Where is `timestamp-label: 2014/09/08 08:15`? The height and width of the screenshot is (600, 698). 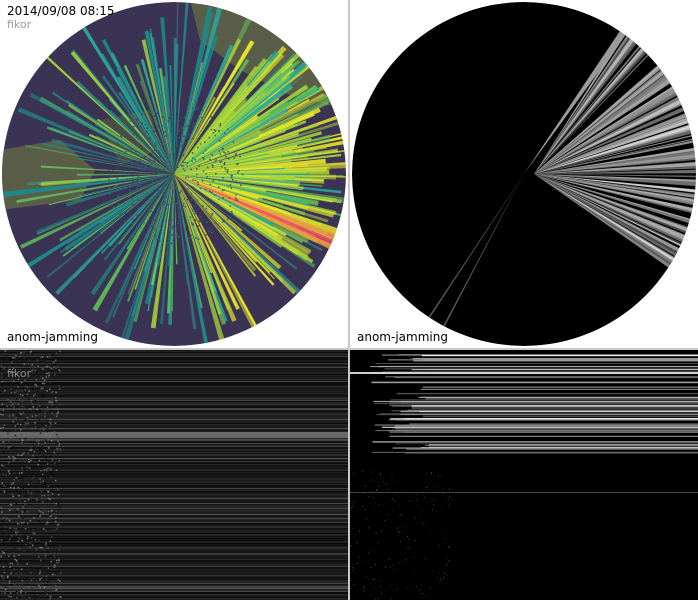
timestamp-label: 2014/09/08 08:15 is located at coordinates (61, 11).